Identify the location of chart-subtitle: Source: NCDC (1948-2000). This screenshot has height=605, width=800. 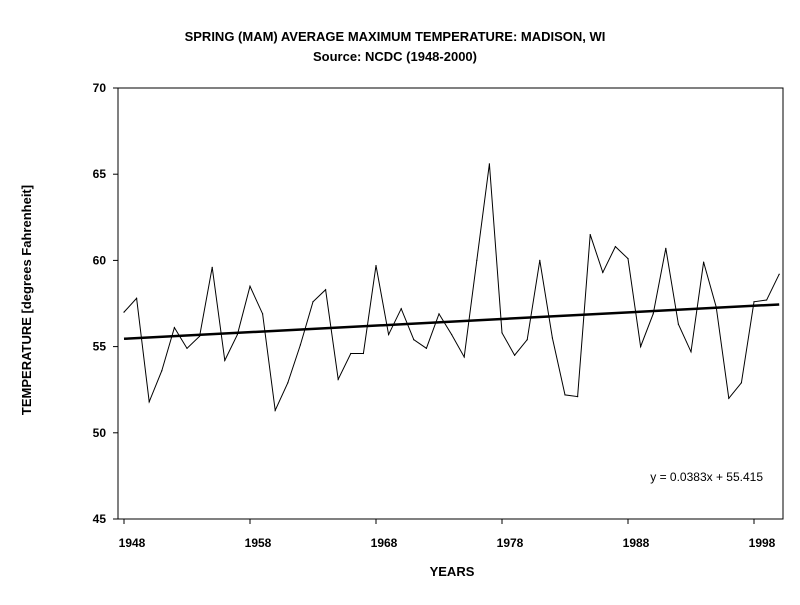
(395, 56).